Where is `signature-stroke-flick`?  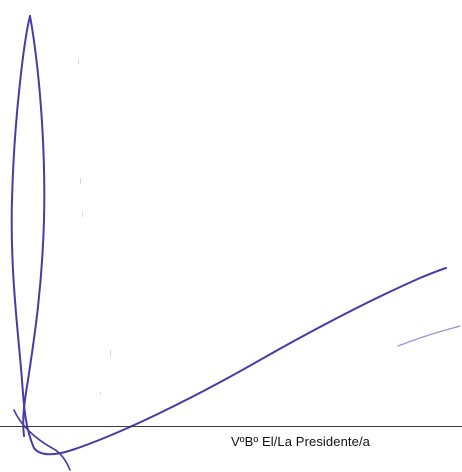
signature-stroke-flick is located at coordinates (429, 336).